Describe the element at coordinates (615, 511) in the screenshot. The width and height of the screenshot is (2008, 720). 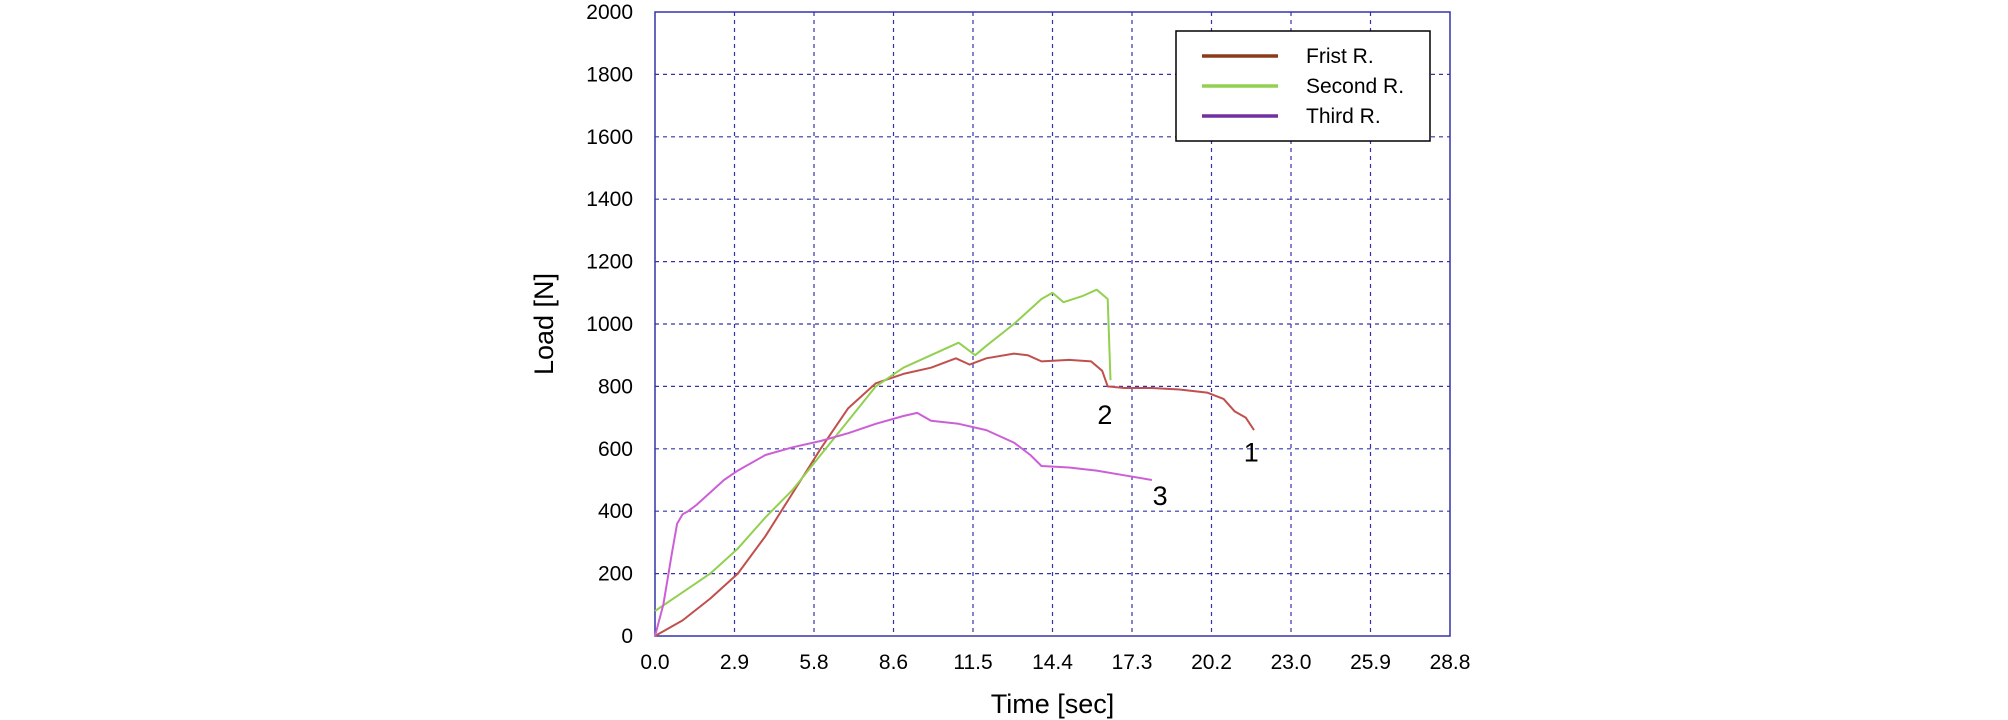
I see `y-tick-label: 400` at that location.